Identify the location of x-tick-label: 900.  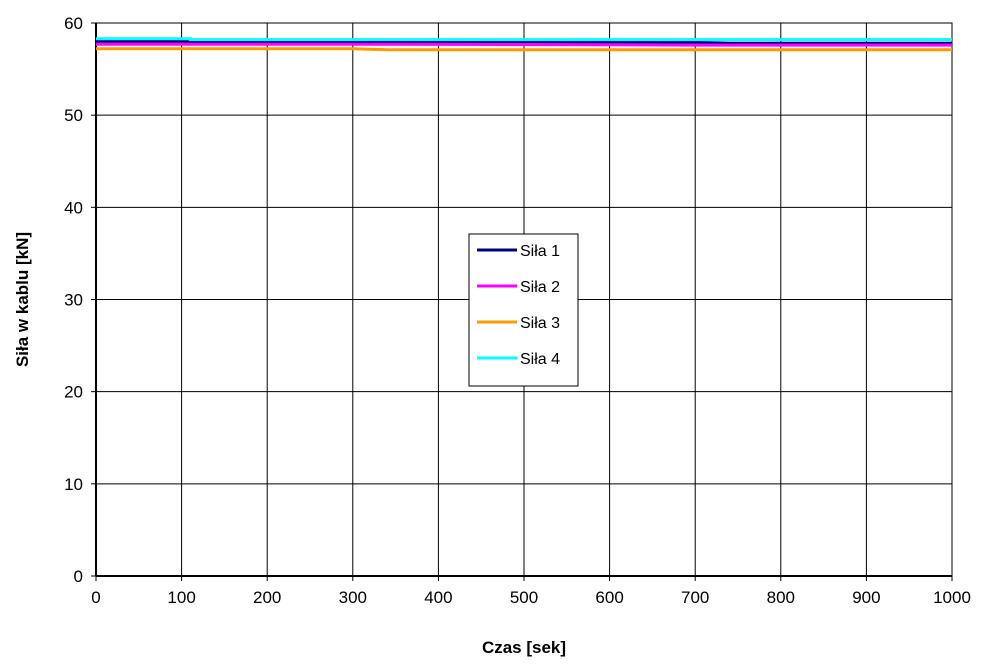
(866, 597).